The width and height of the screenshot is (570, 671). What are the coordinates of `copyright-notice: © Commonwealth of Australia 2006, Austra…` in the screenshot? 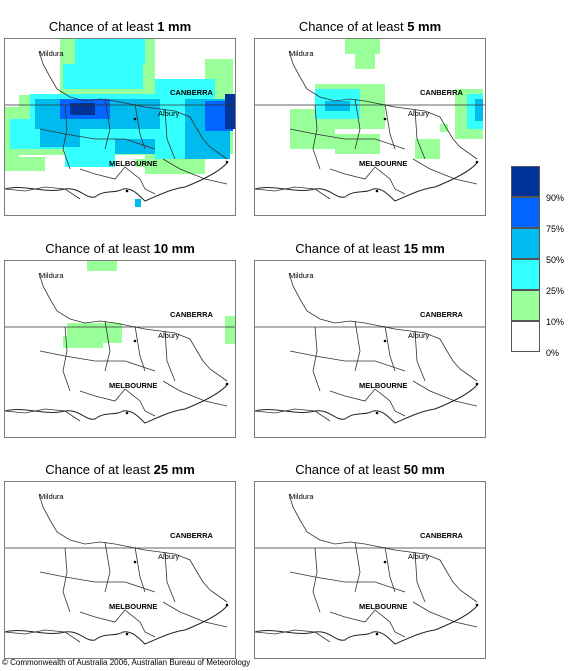 It's located at (126, 662).